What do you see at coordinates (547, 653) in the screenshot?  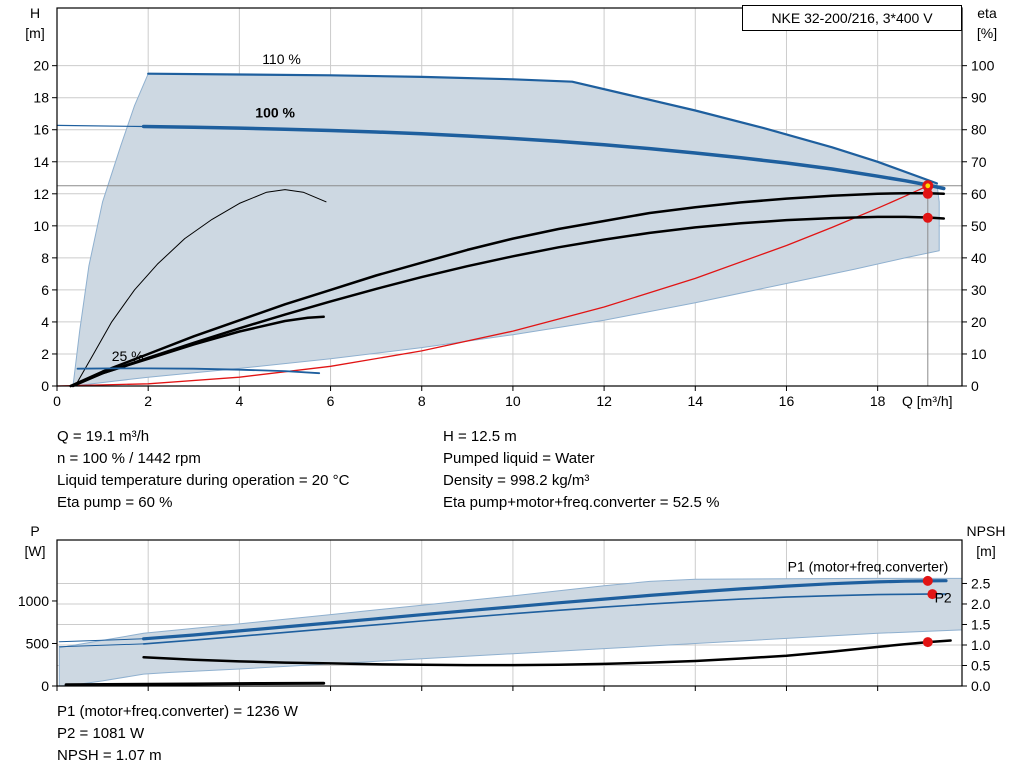 I see `npsh-curve` at bounding box center [547, 653].